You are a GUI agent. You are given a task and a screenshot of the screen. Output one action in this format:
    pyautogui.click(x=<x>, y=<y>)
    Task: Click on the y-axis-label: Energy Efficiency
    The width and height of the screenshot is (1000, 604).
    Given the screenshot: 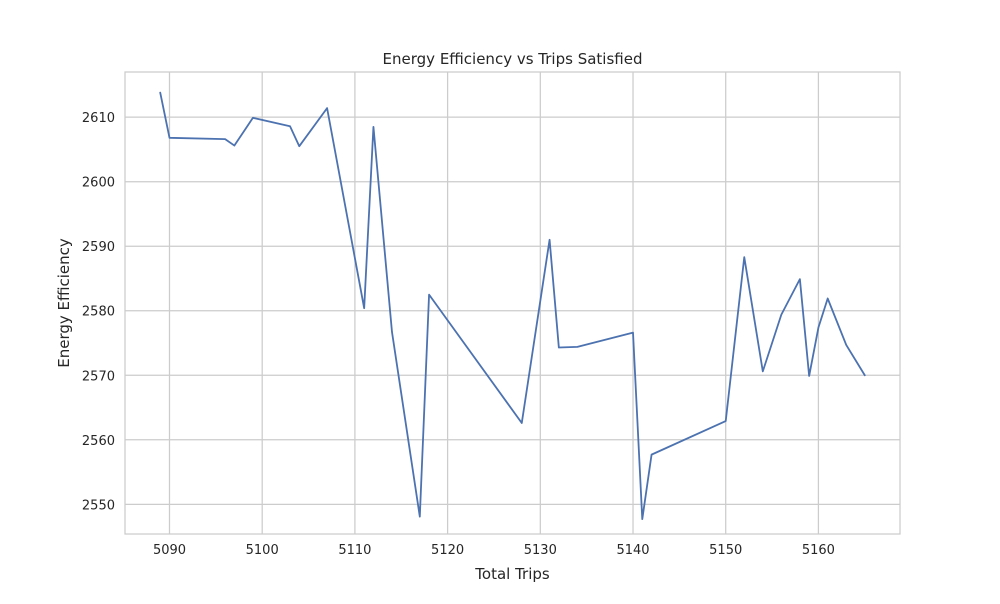 What is the action you would take?
    pyautogui.click(x=64, y=303)
    